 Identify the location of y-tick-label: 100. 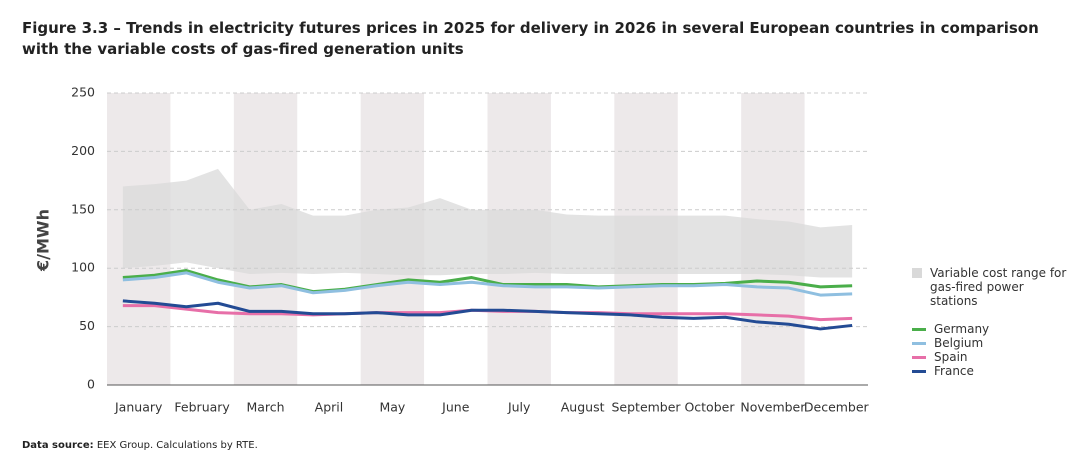
(83, 267).